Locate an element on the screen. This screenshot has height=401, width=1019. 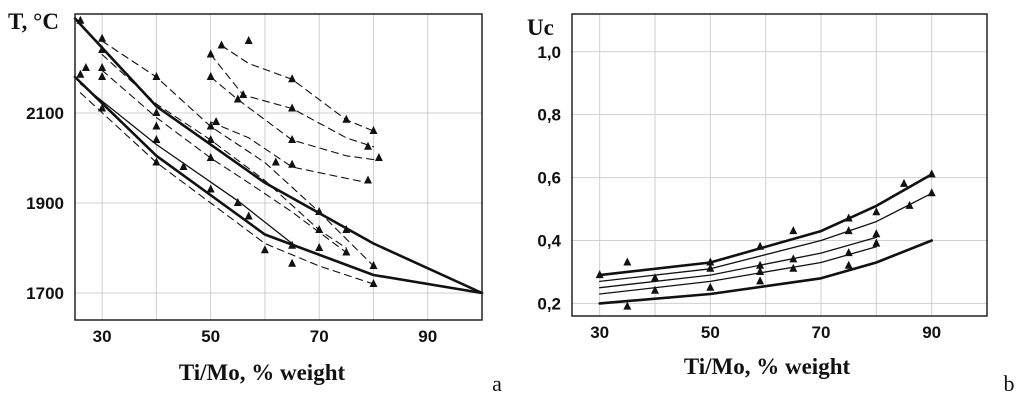
y-tick-label: 0,4 is located at coordinates (549, 241).